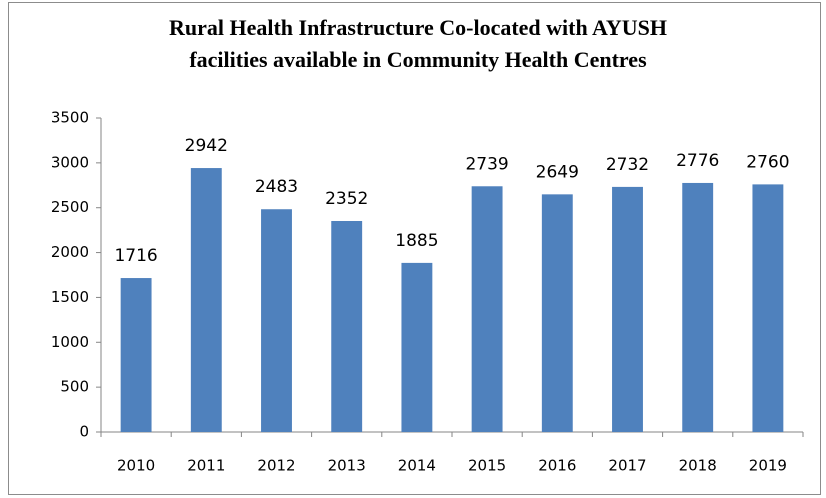  What do you see at coordinates (347, 466) in the screenshot?
I see `x-tick-label: 2013` at bounding box center [347, 466].